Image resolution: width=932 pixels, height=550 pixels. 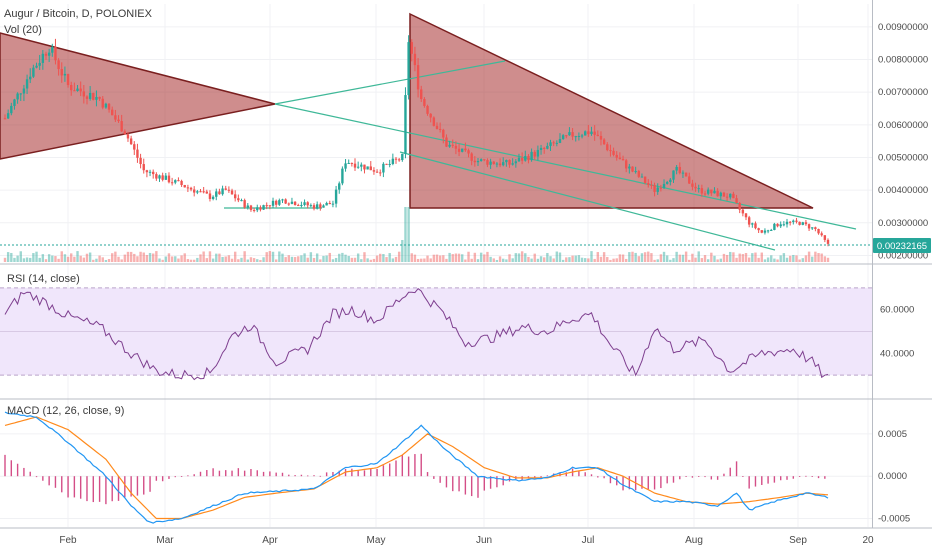 What do you see at coordinates (390, 82) in the screenshot?
I see `trendline-support-rising` at bounding box center [390, 82].